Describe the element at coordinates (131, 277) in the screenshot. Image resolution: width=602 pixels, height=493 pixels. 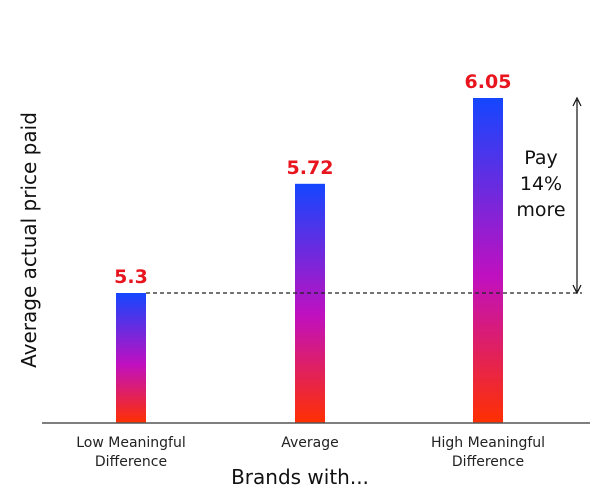
I see `bar-value-label: 5.3` at that location.